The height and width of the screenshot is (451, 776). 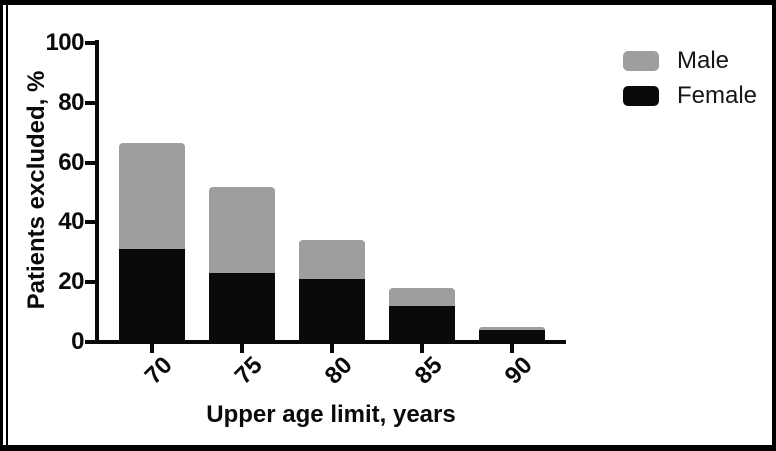 What do you see at coordinates (512, 329) in the screenshot?
I see `bar-90-male-segment` at bounding box center [512, 329].